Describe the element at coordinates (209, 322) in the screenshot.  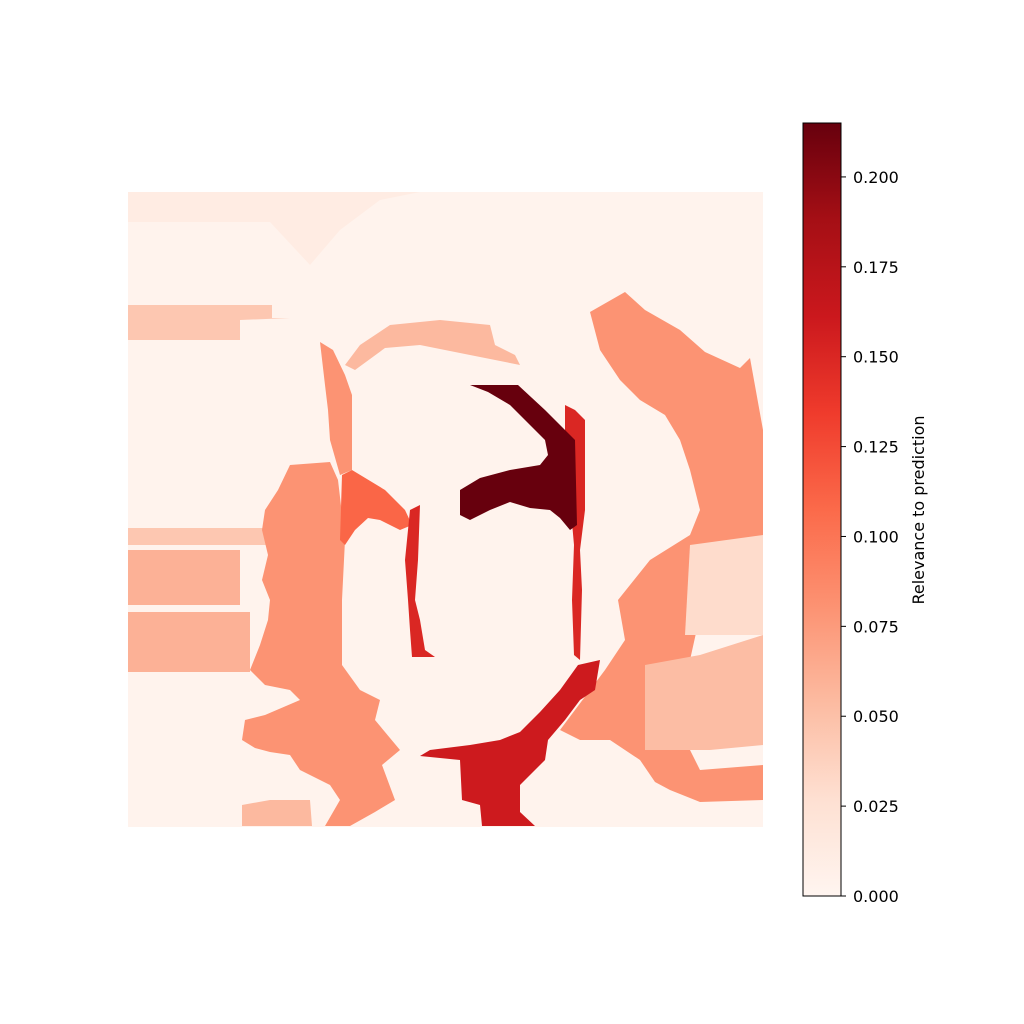
I see `region-left-stripe-upper` at that location.